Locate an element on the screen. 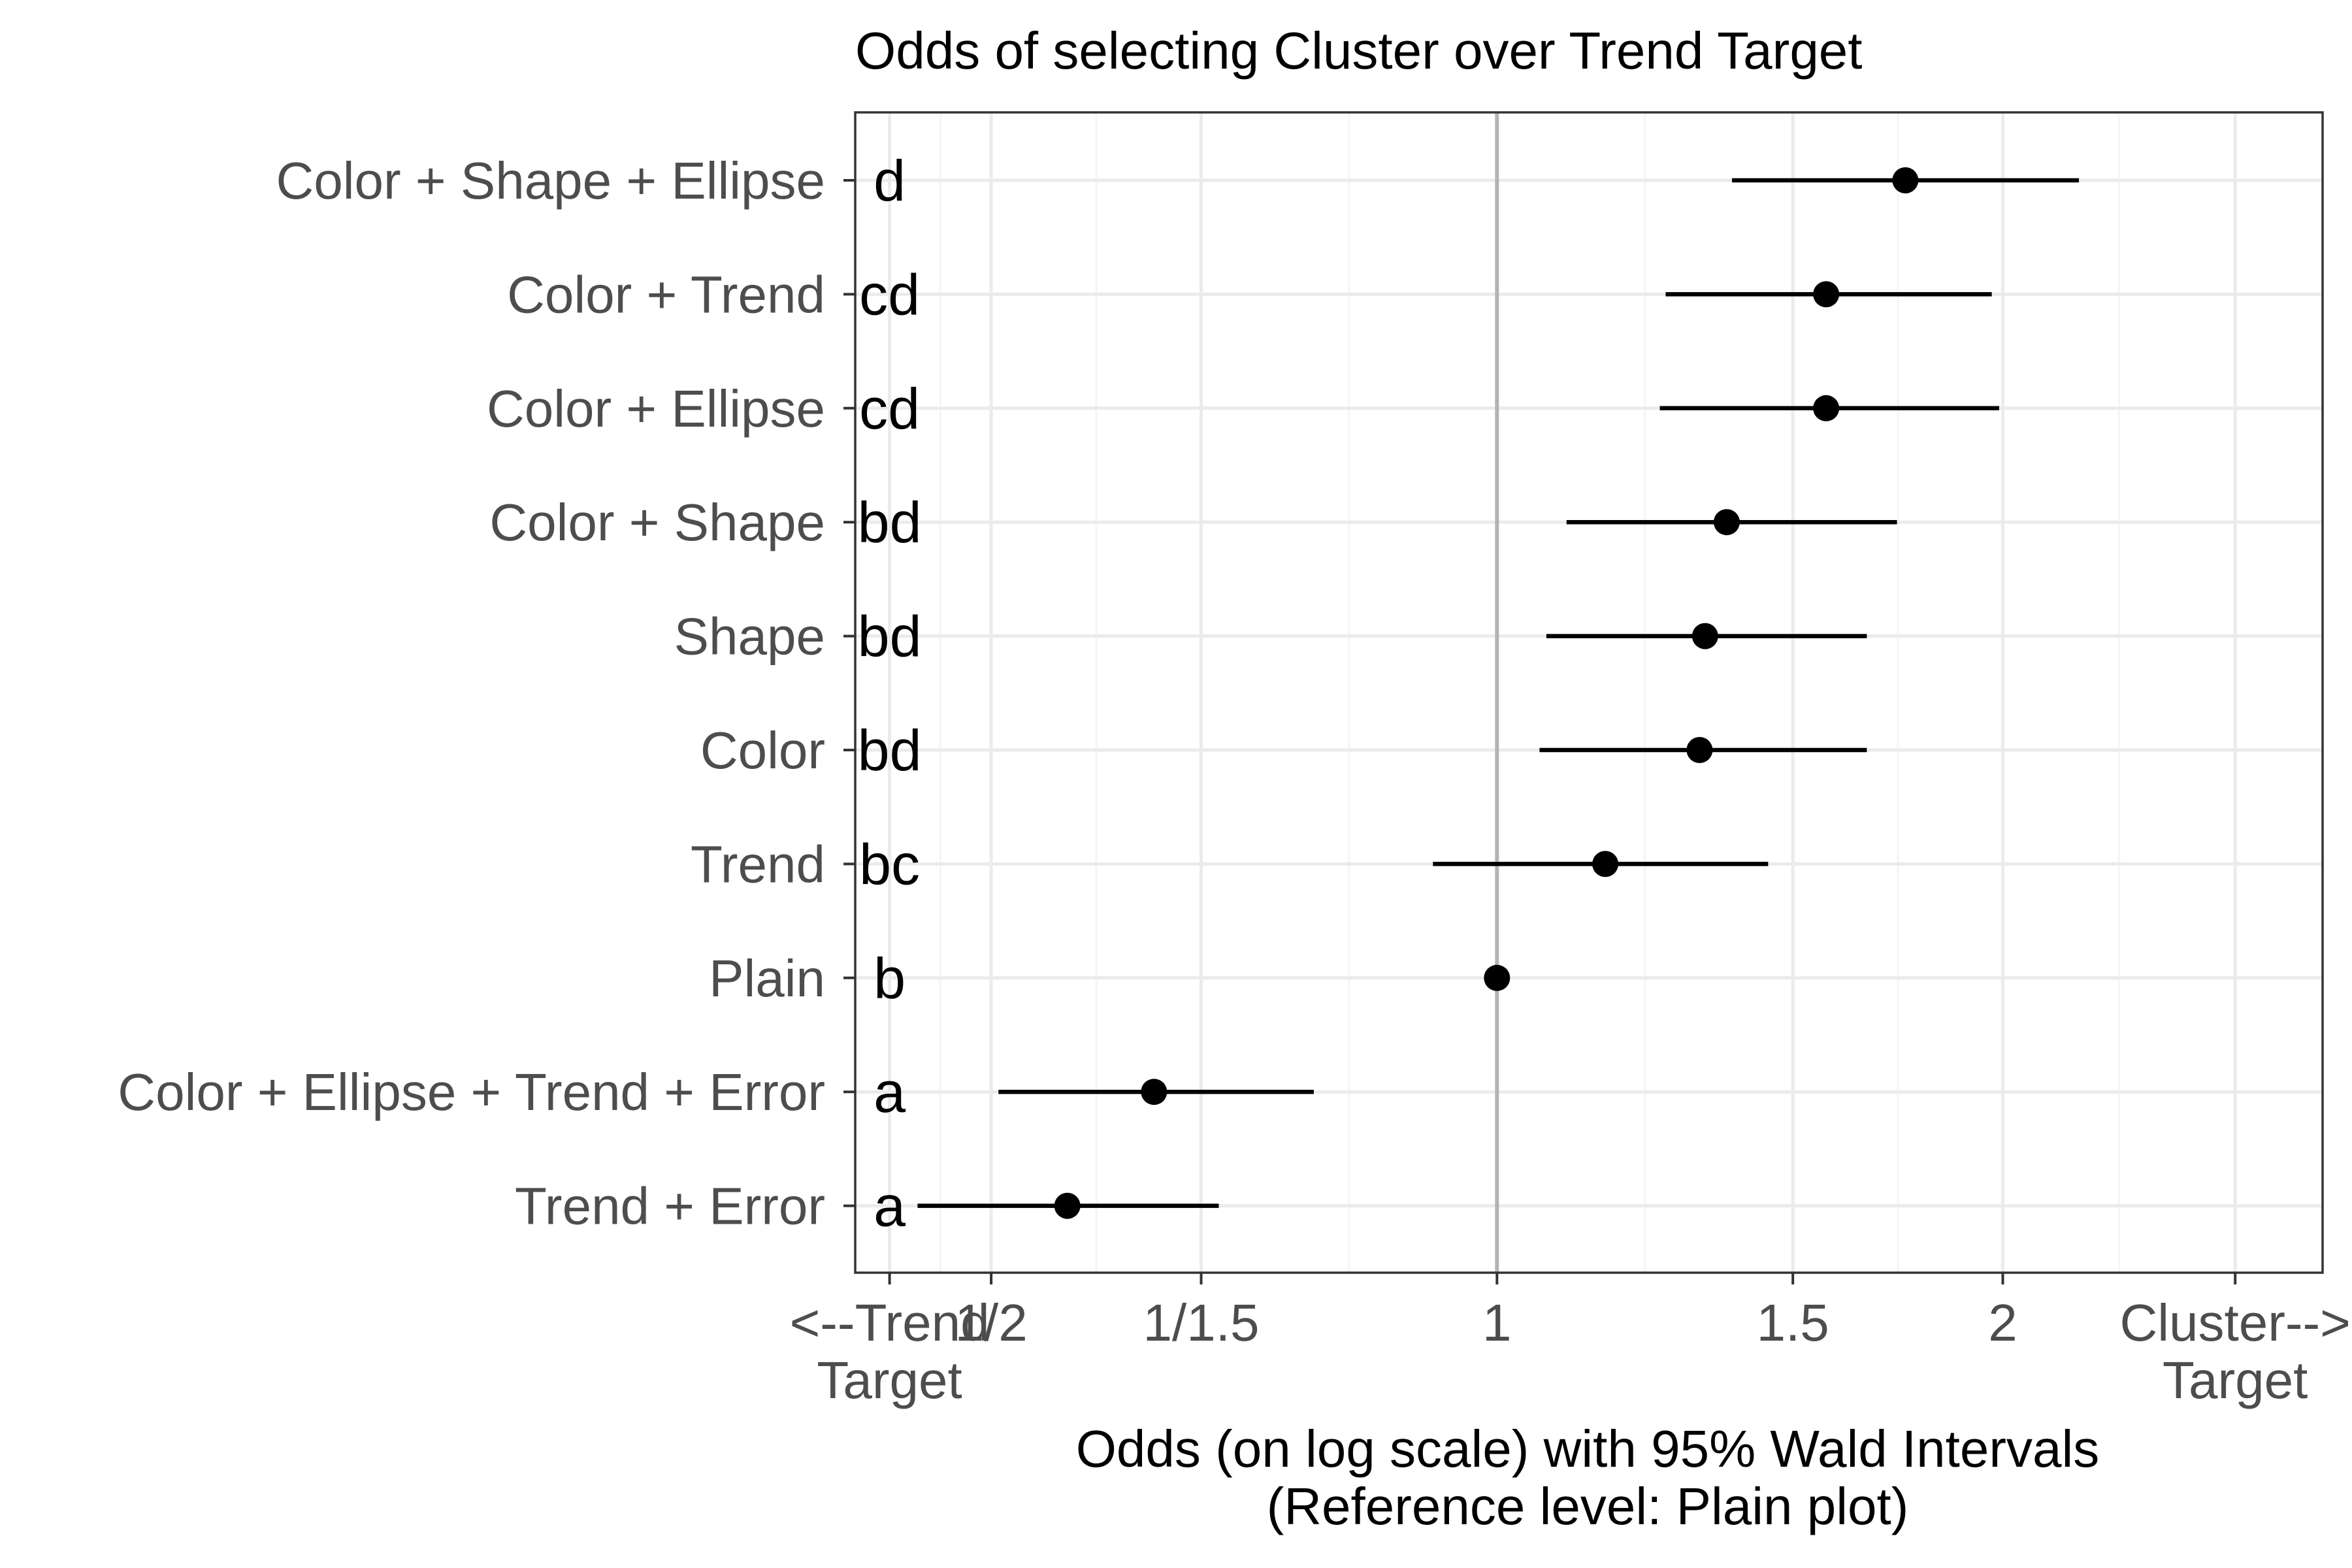  y-tick-label: Color + Shape + Ellipse is located at coordinates (550, 181).